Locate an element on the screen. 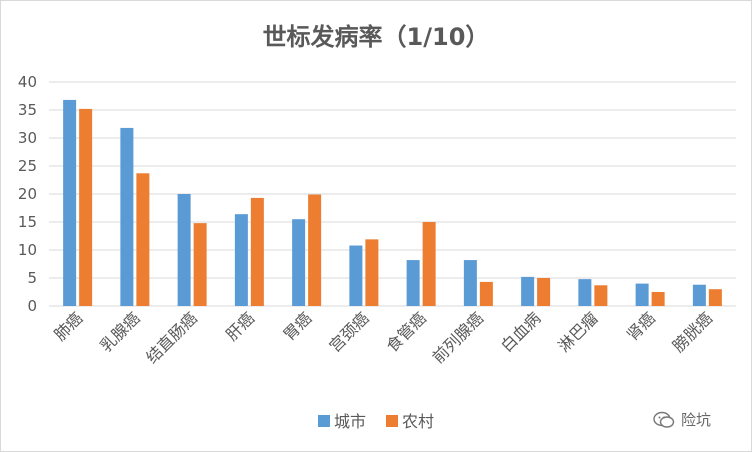 The width and height of the screenshot is (752, 452). x-tick-label: 食管癌 is located at coordinates (406, 331).